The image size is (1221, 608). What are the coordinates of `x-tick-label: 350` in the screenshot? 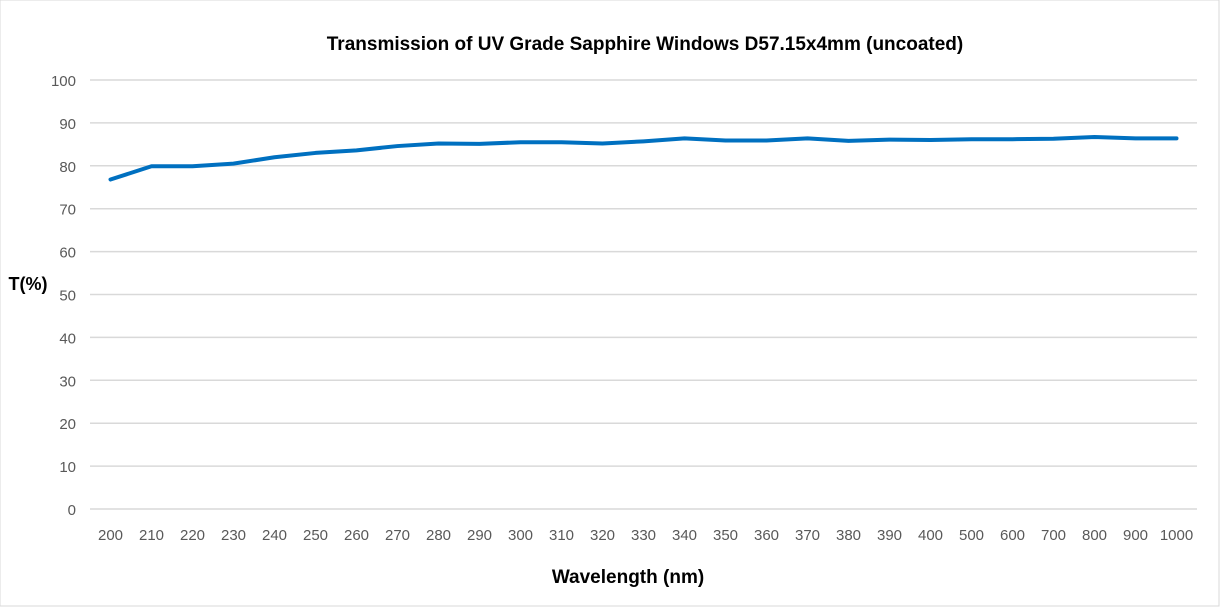 It's located at (725, 535).